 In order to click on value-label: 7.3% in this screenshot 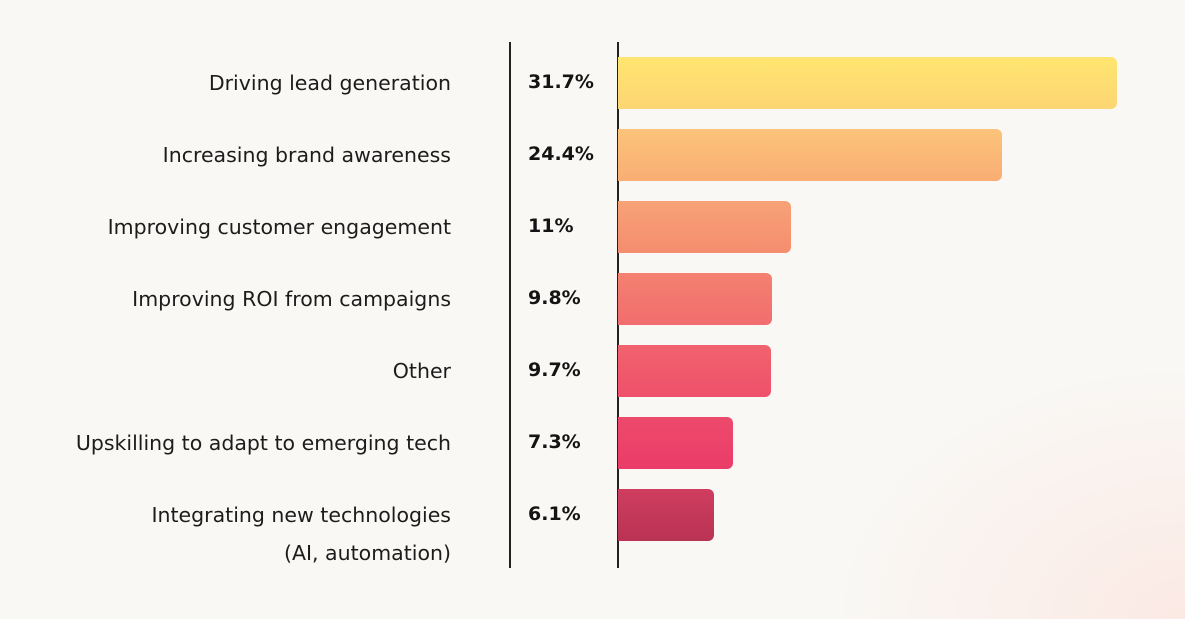, I will do `click(554, 442)`.